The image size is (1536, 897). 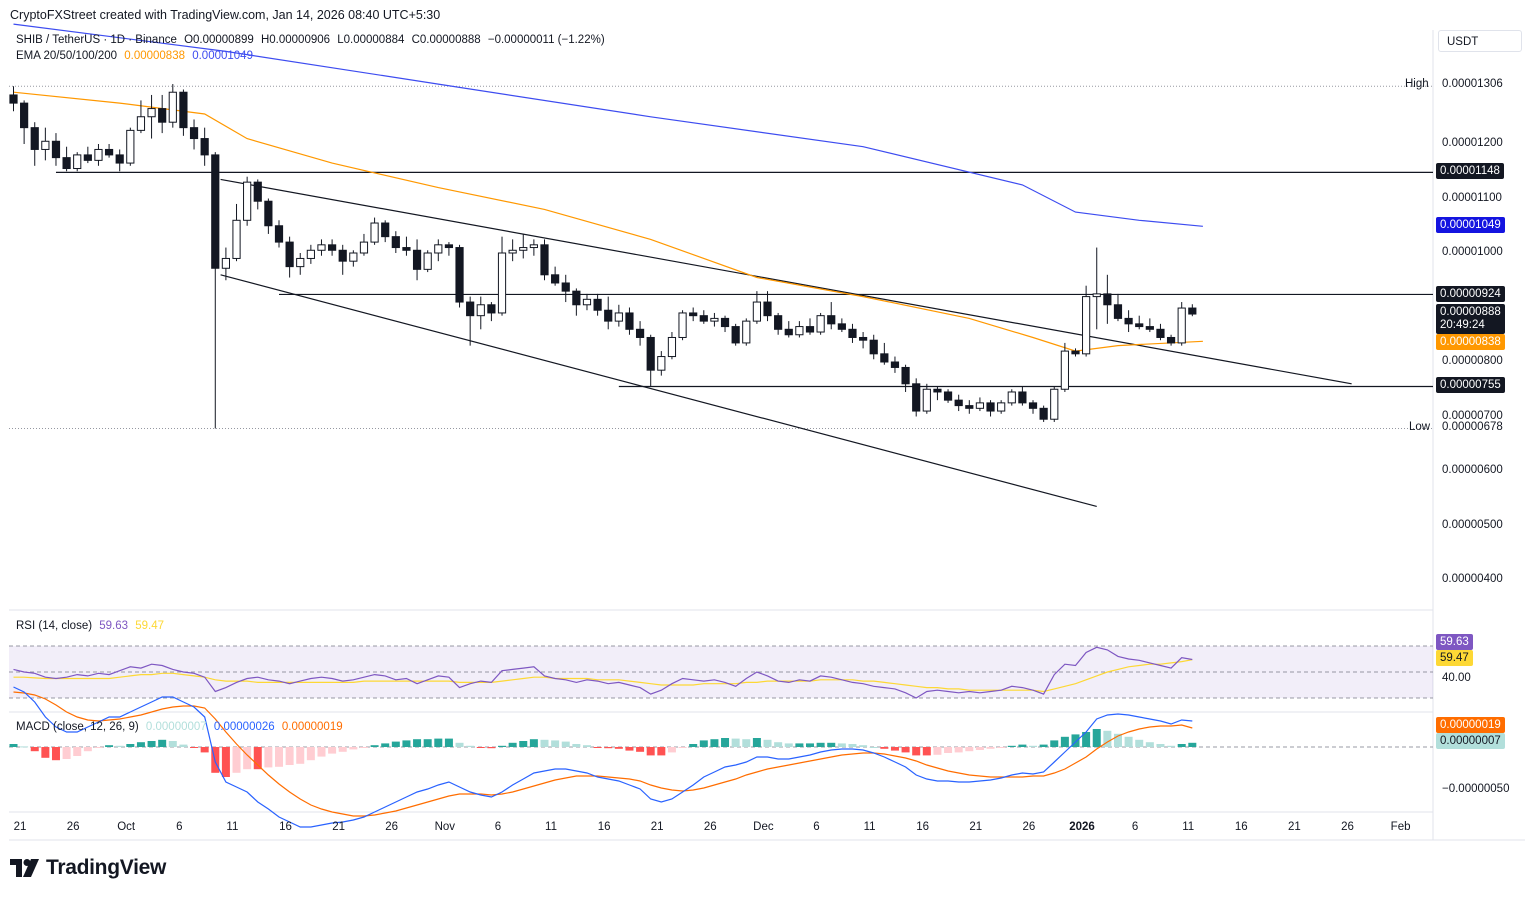 What do you see at coordinates (603, 754) in the screenshot?
I see `macd-signal-line` at bounding box center [603, 754].